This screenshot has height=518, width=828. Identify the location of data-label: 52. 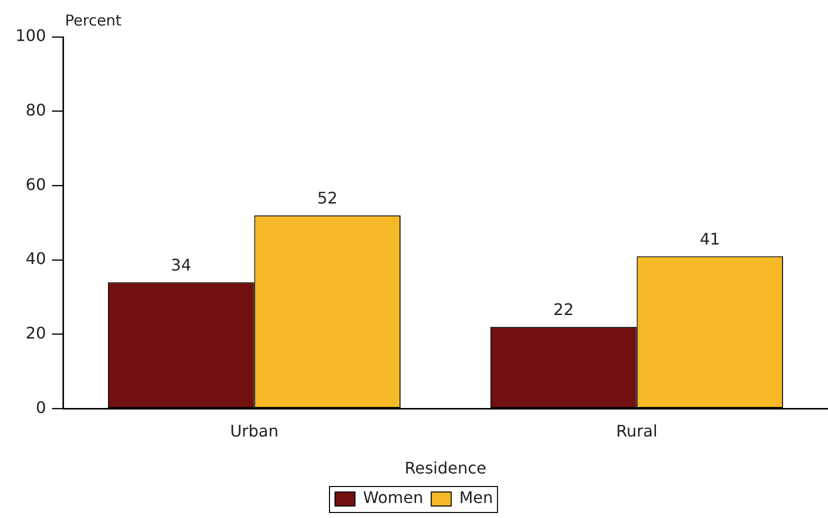
(327, 198).